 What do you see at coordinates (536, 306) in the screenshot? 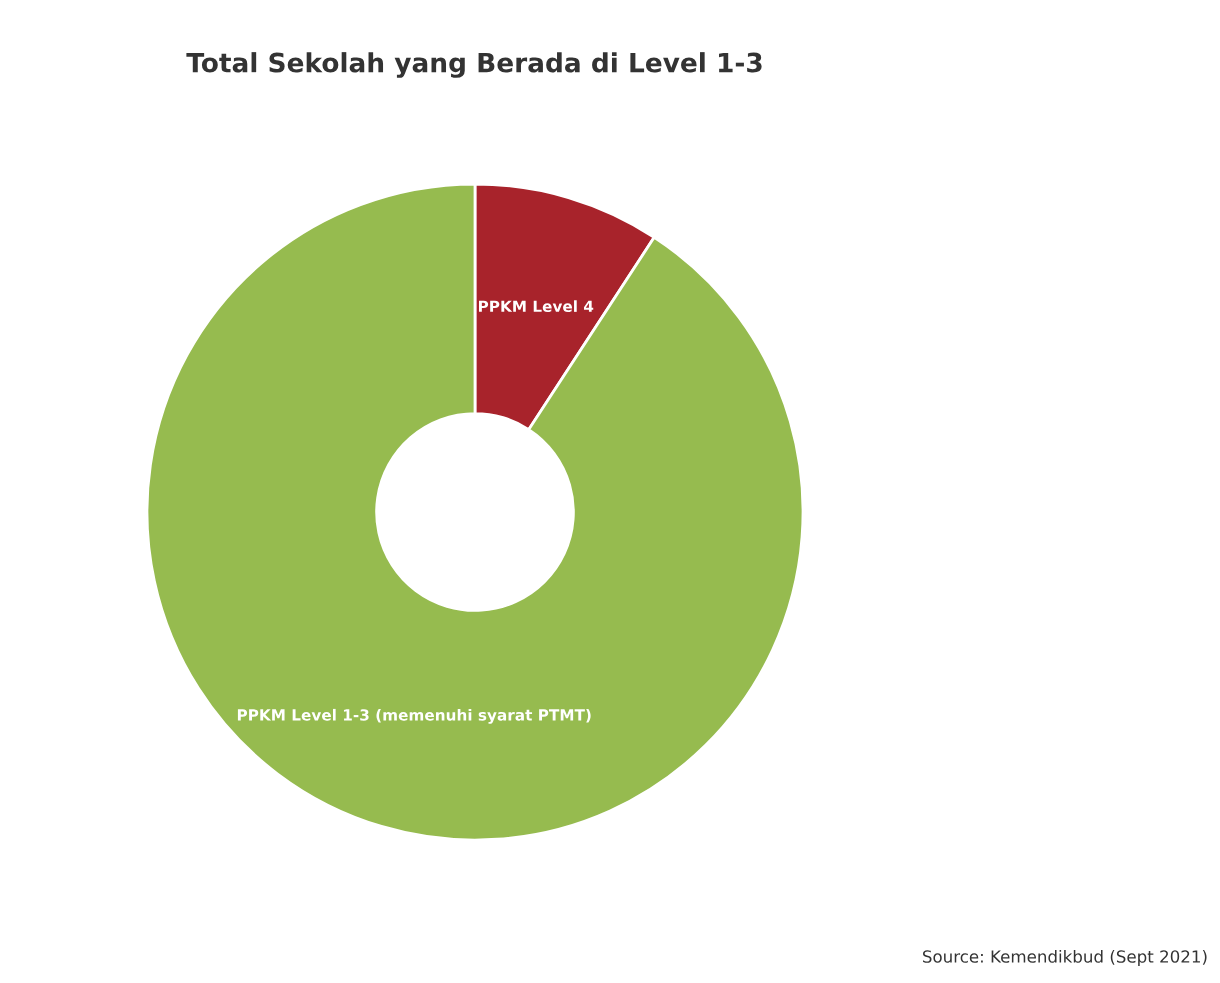
I see `slice-label: PPKM Level 4` at bounding box center [536, 306].